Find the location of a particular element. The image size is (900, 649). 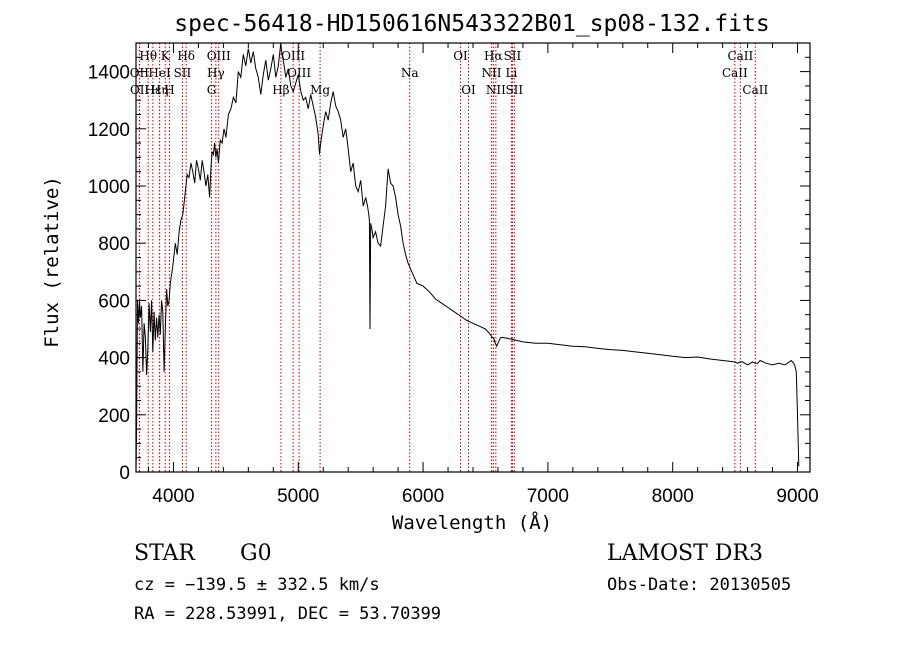

object-class: STAR is located at coordinates (165, 553).